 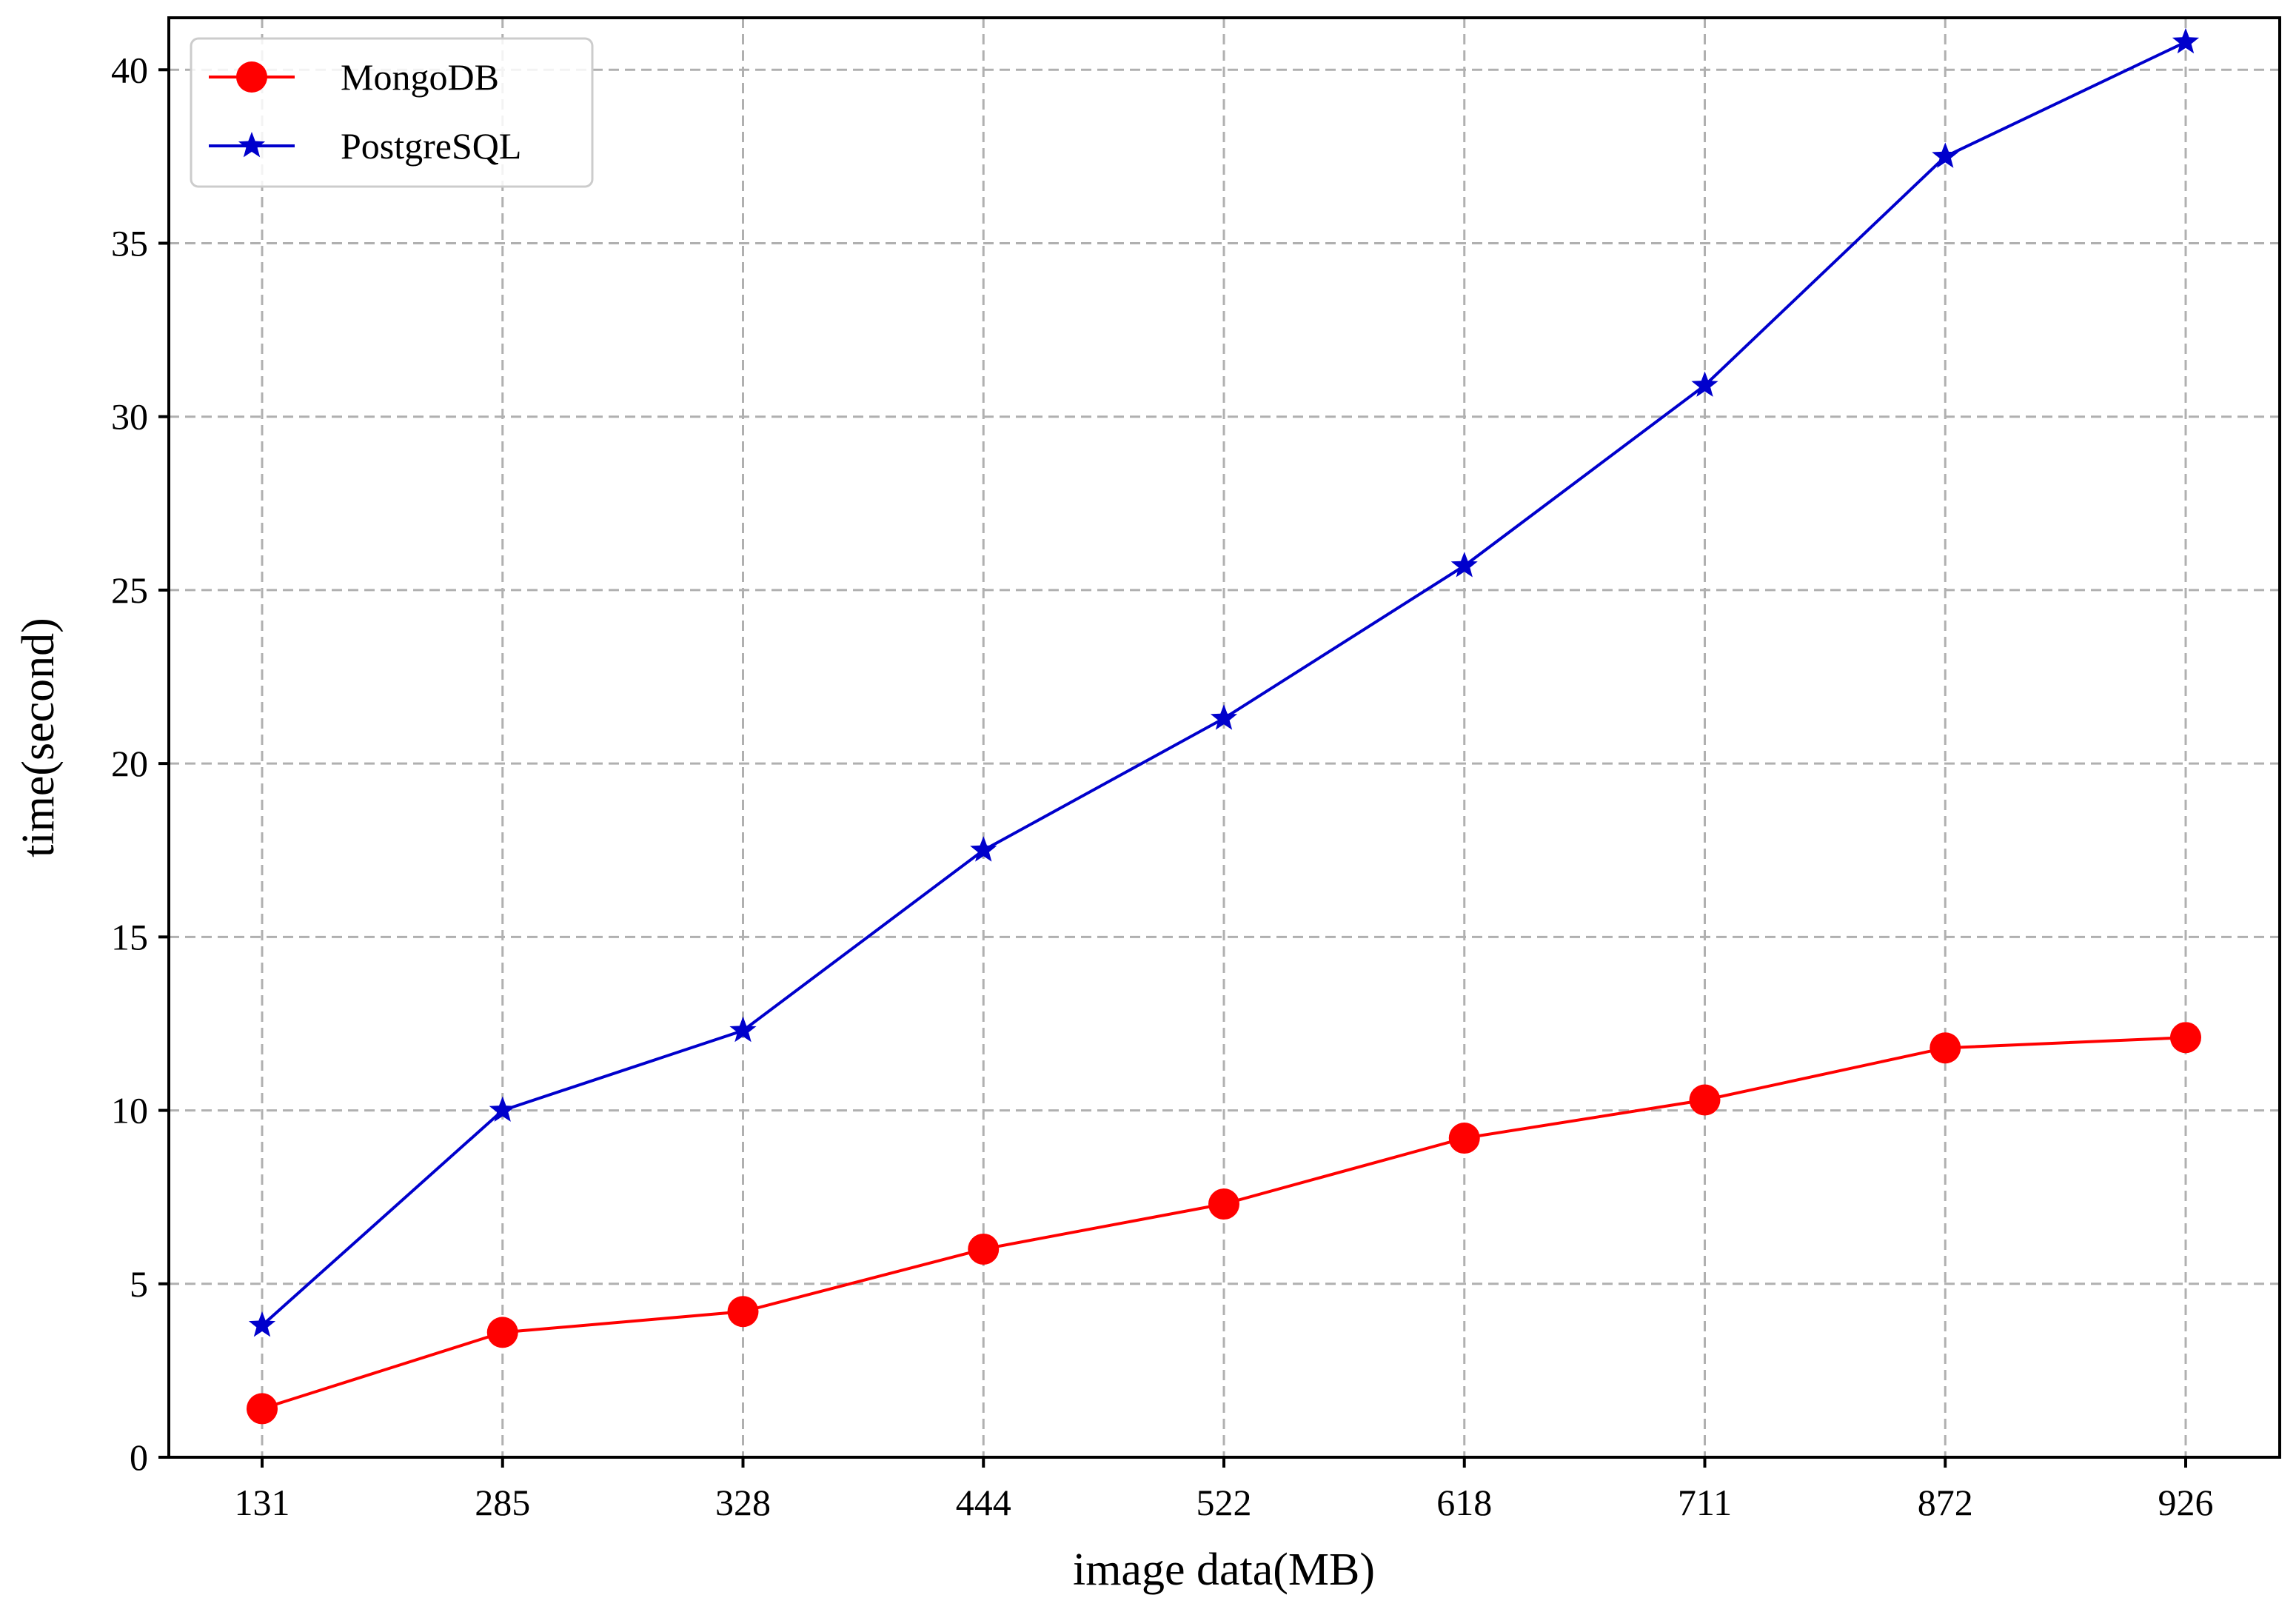 What do you see at coordinates (139, 1284) in the screenshot?
I see `y-tick-label: 5` at bounding box center [139, 1284].